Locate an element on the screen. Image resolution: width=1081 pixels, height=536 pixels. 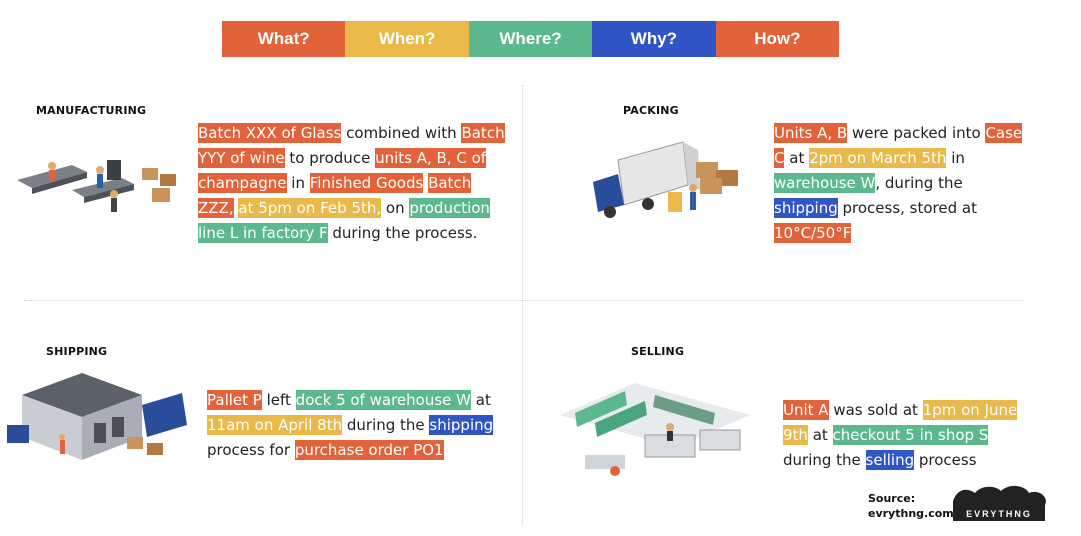
highlight-where: checkout 5 in shop S is located at coordinates (910, 435).